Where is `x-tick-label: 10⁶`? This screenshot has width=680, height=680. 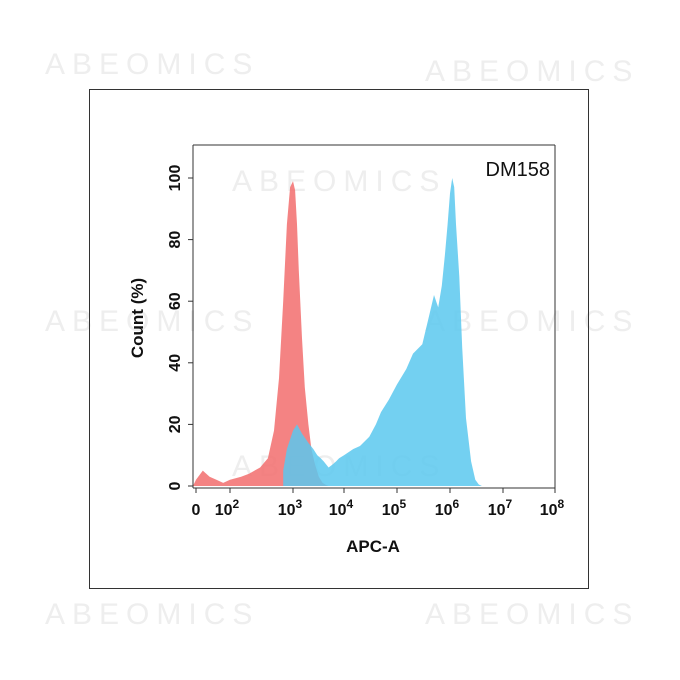
x-tick-label: 10⁶ is located at coordinates (447, 508).